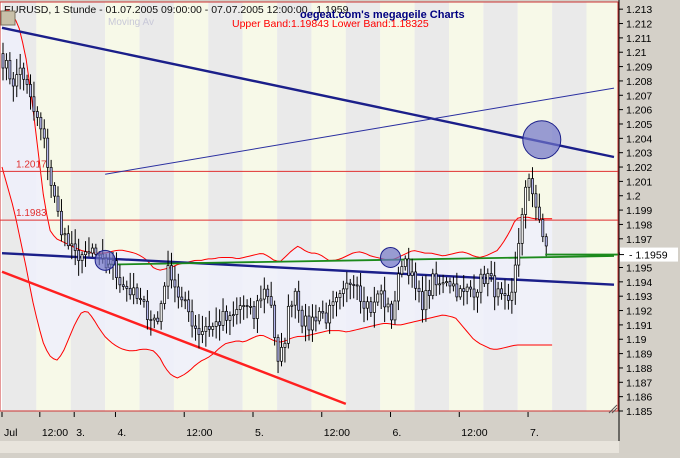  I want to click on x-tick-label: 12:00, so click(55, 433).